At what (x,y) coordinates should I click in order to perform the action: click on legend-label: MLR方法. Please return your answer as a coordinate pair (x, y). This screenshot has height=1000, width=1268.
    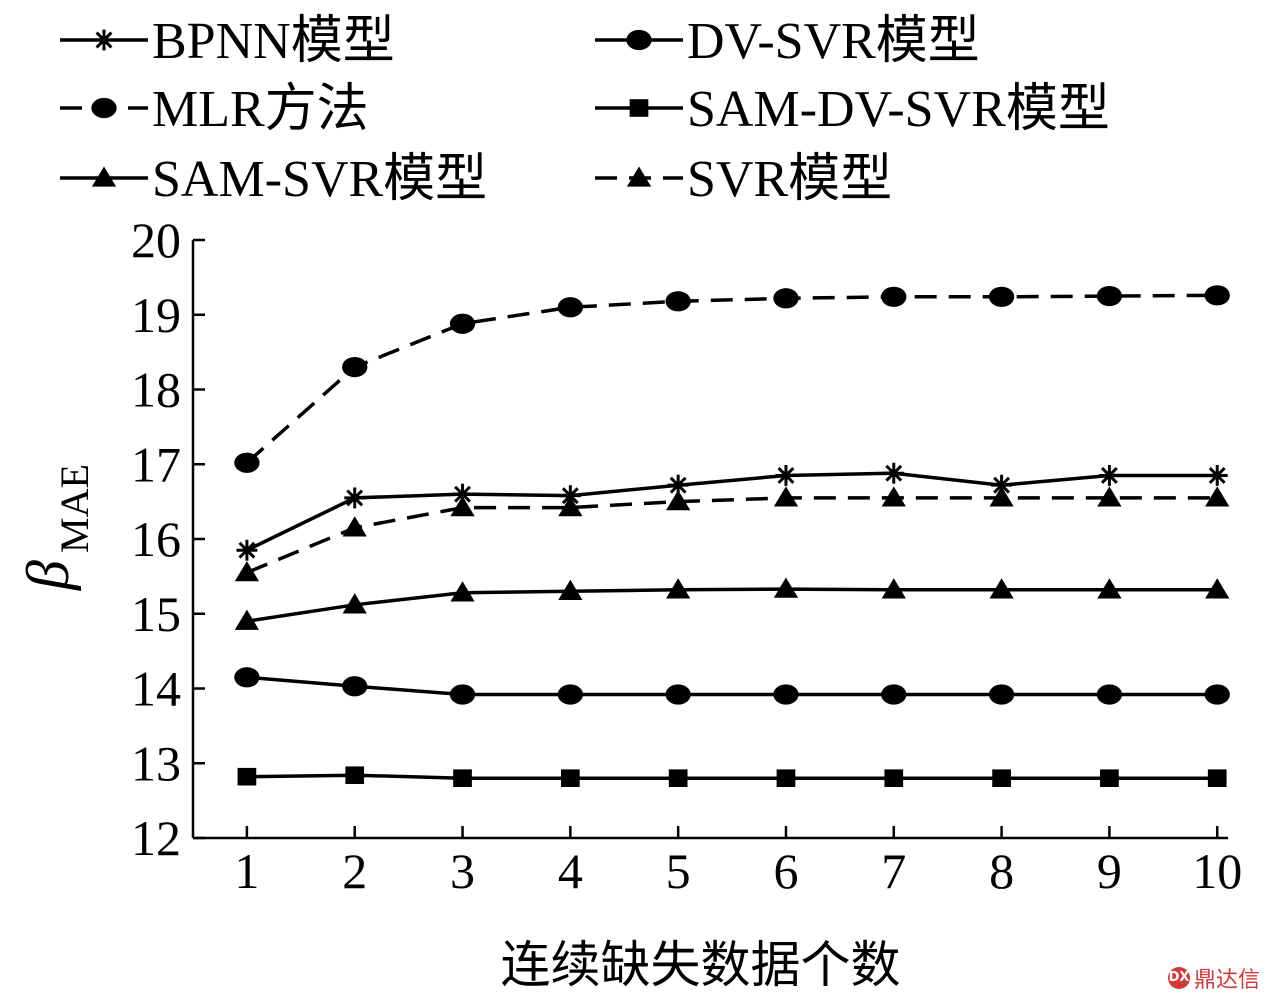
    Looking at the image, I should click on (260, 109).